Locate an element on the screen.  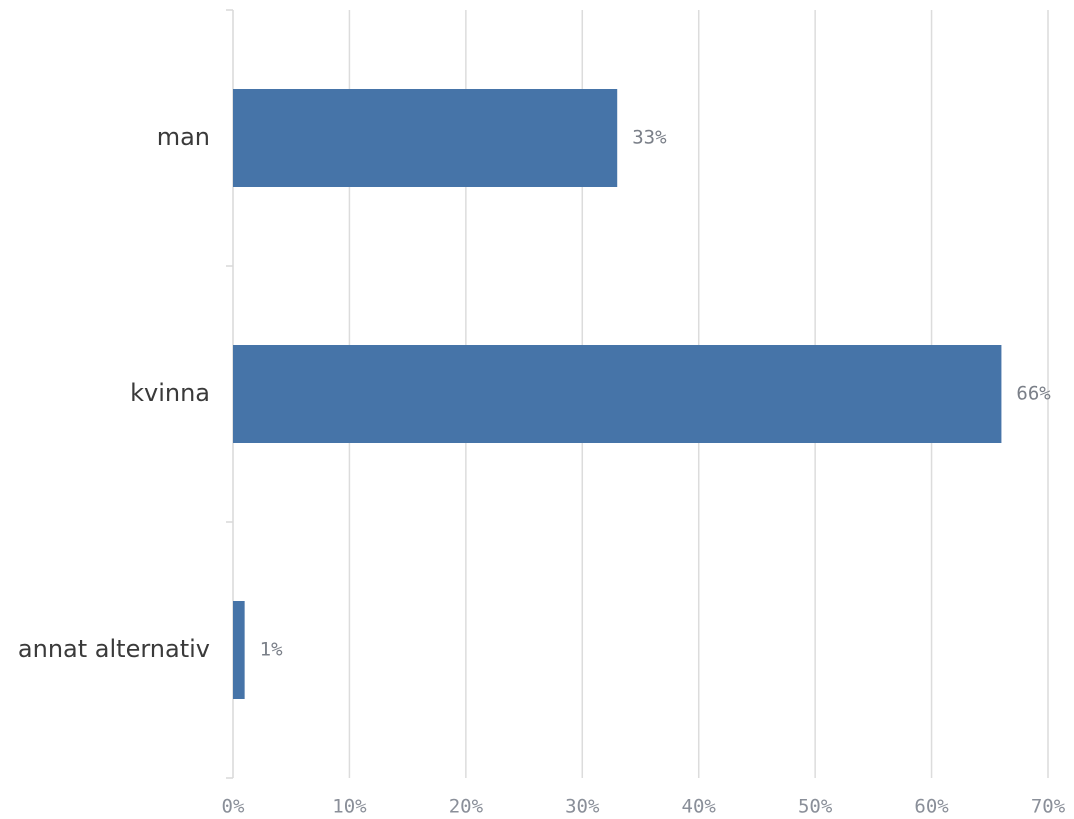
y-tick-label: annat alternativ is located at coordinates (114, 649).